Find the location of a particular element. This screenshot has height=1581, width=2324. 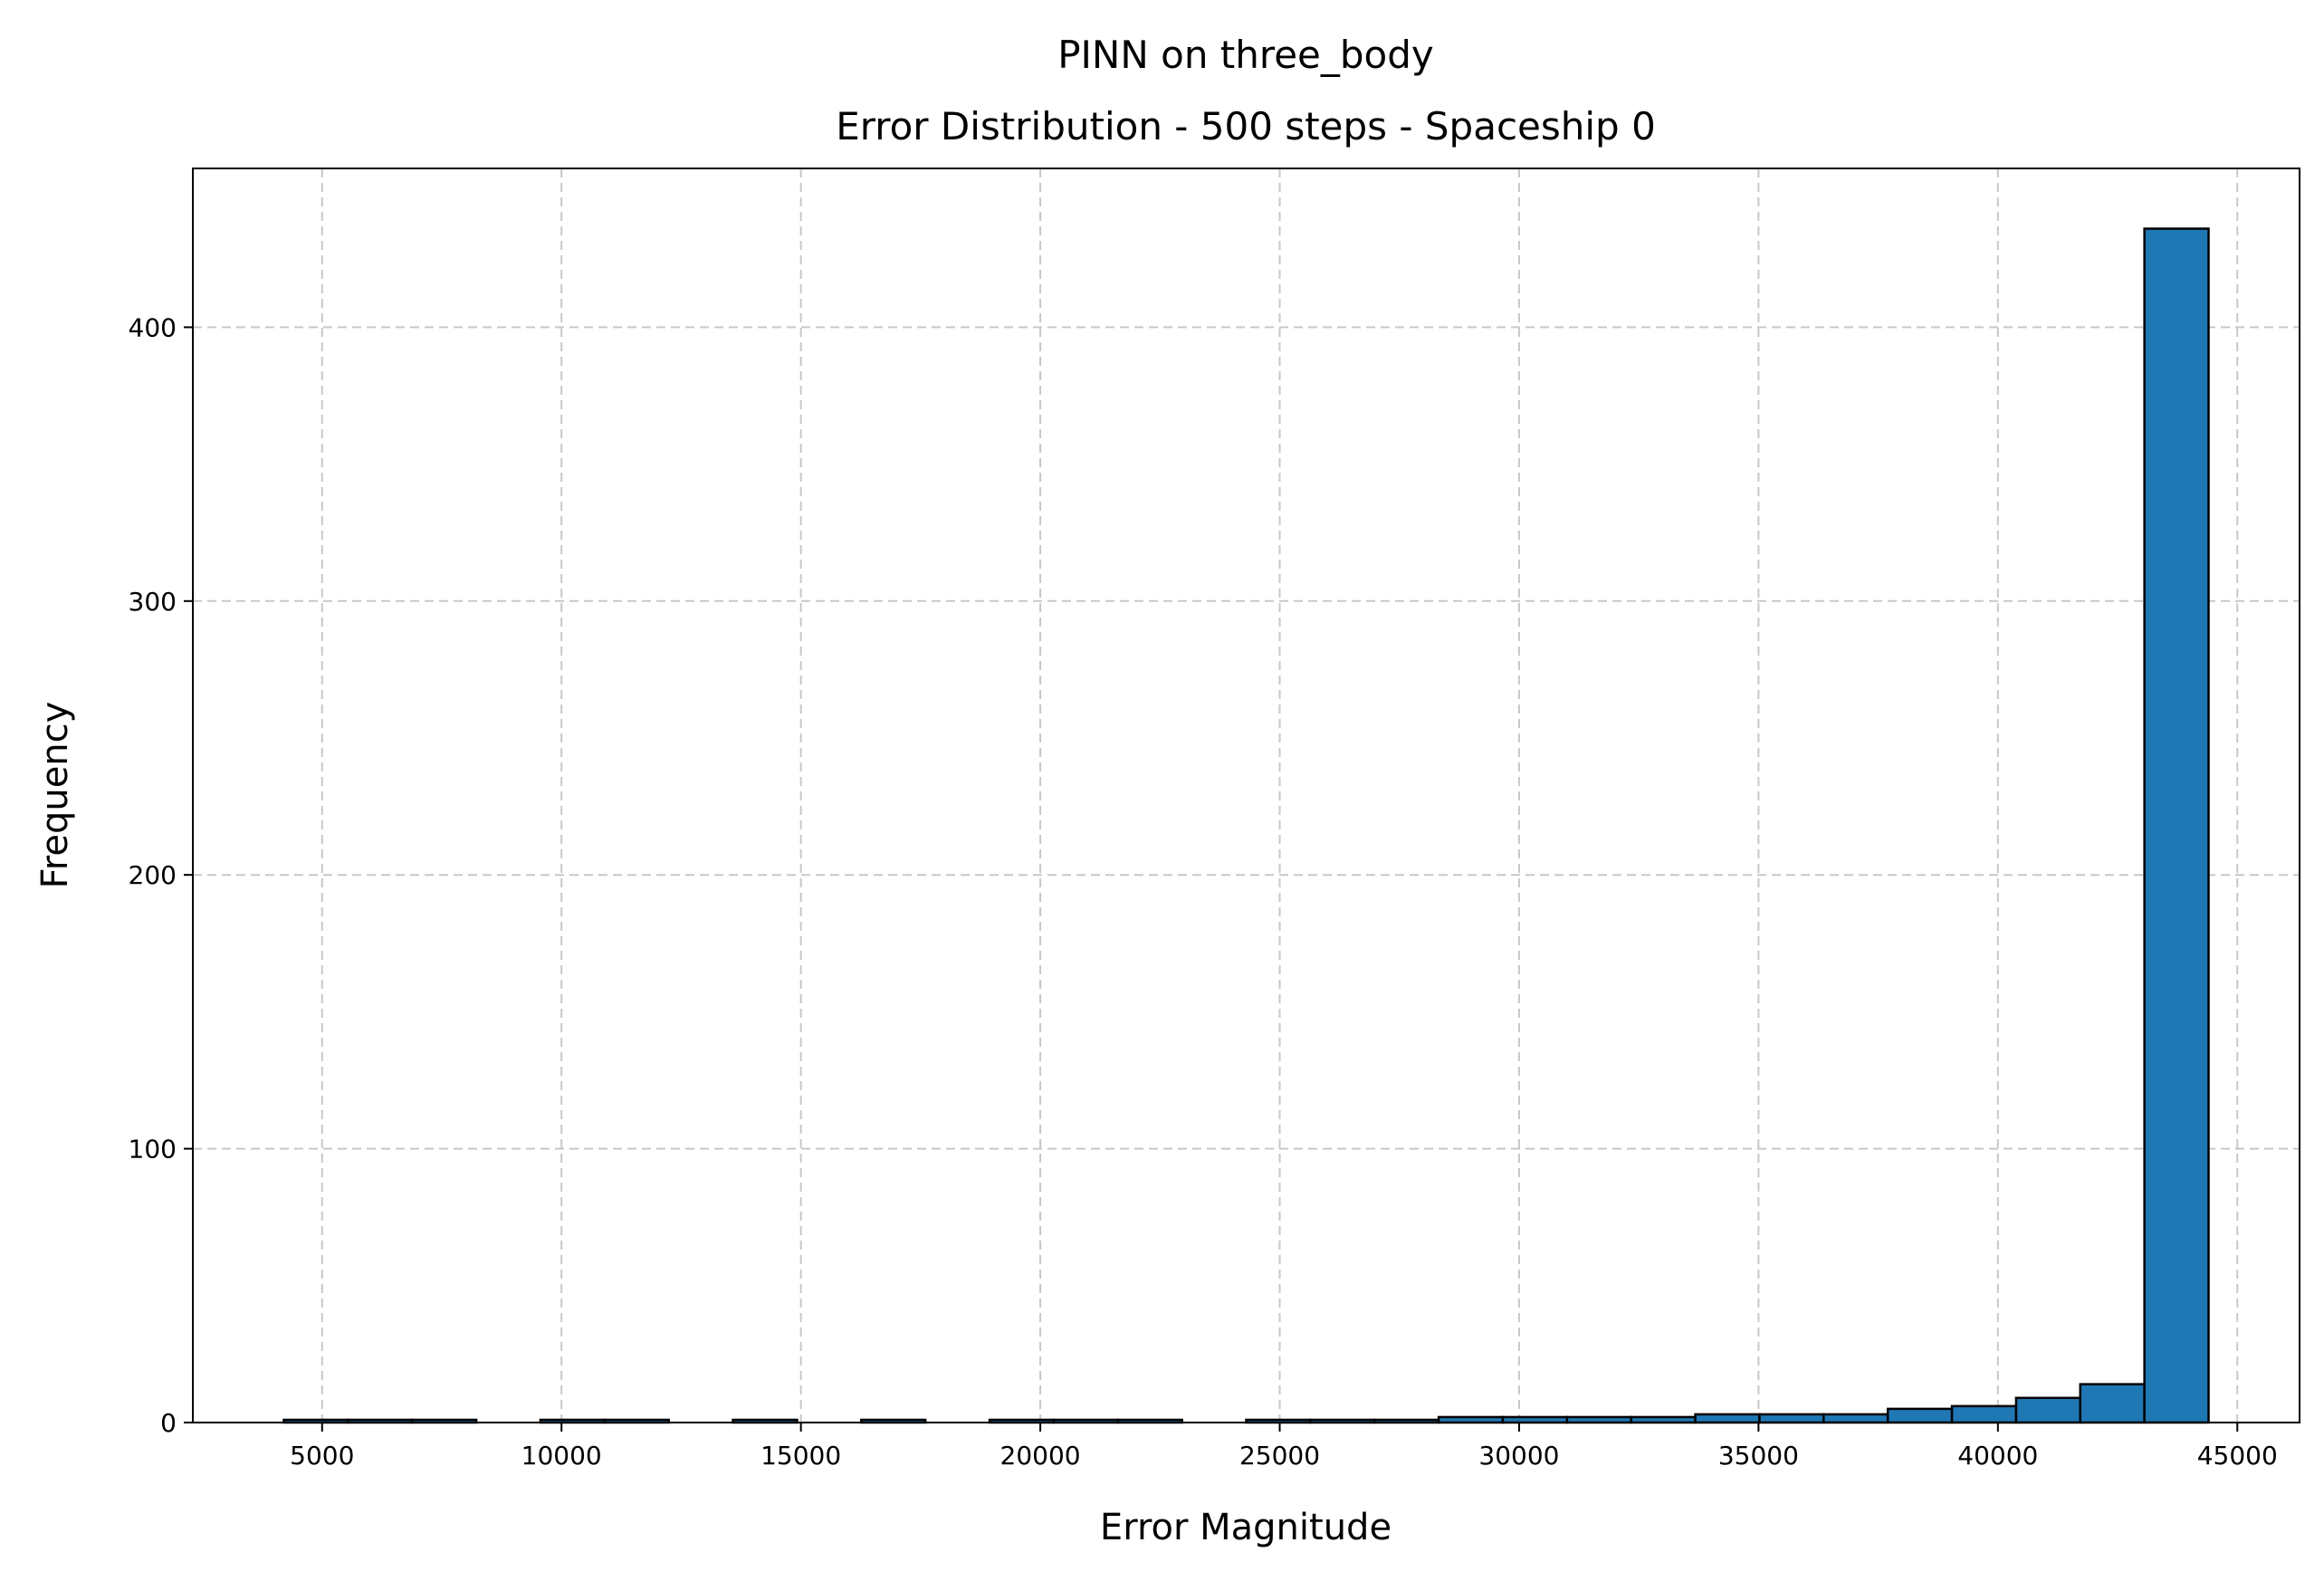

x-tick-label-2: 15000 is located at coordinates (800, 1456).